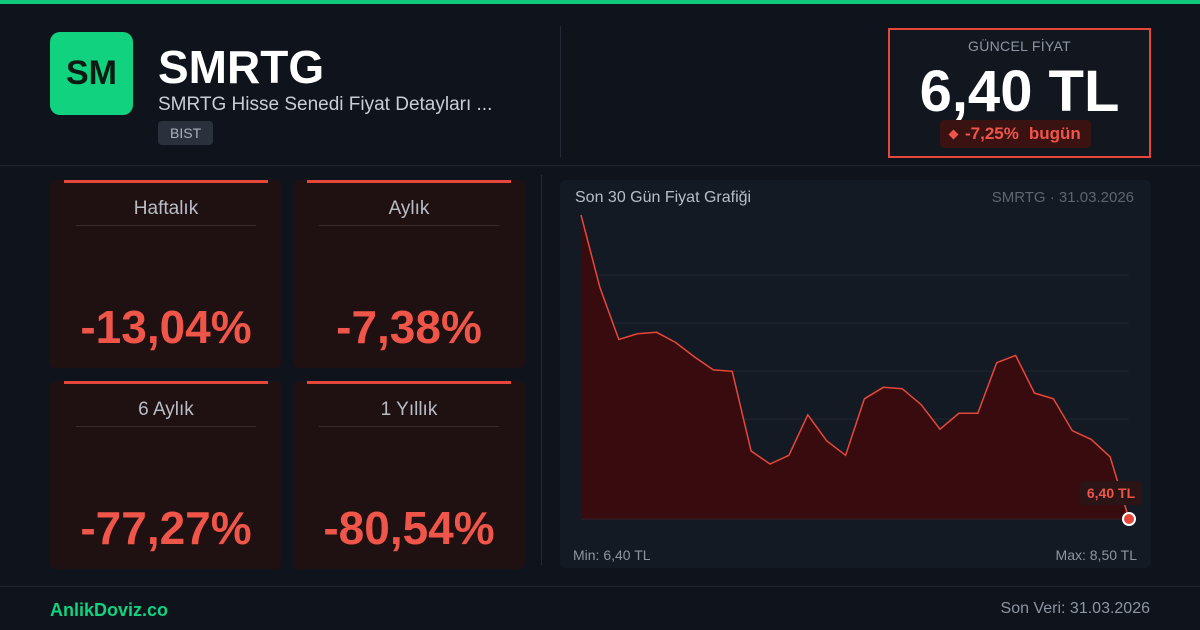 This screenshot has width=1200, height=630. What do you see at coordinates (166, 528) in the screenshot?
I see `card-value: -77,27%` at bounding box center [166, 528].